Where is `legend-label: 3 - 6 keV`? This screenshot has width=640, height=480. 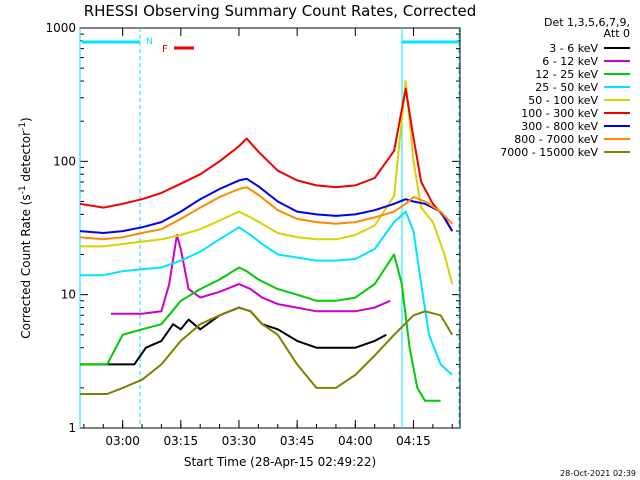
legend-label: 3 - 6 keV is located at coordinates (573, 48).